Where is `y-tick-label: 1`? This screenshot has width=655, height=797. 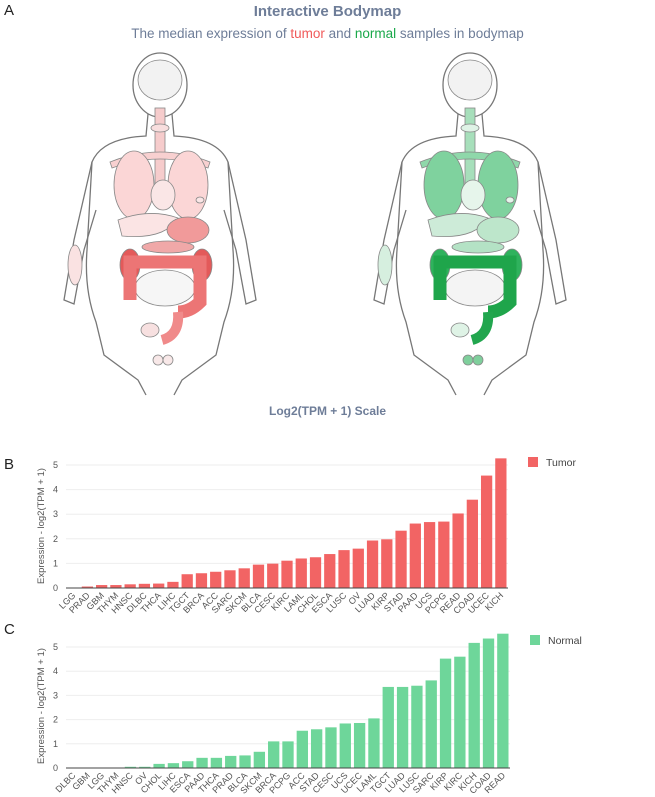
y-tick-label: 1 is located at coordinates (55, 744).